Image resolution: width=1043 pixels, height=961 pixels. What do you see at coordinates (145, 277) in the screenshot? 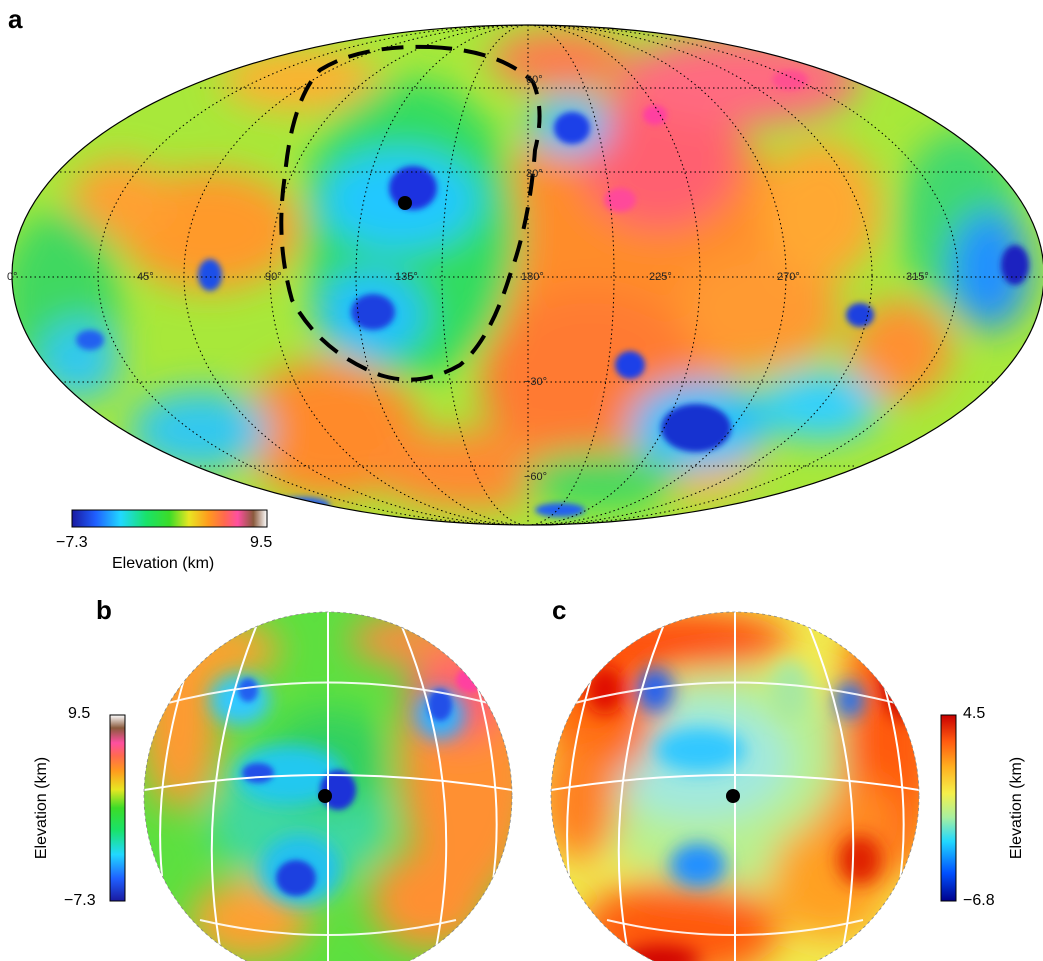
I see `lon-label-45: 45°` at bounding box center [145, 277].